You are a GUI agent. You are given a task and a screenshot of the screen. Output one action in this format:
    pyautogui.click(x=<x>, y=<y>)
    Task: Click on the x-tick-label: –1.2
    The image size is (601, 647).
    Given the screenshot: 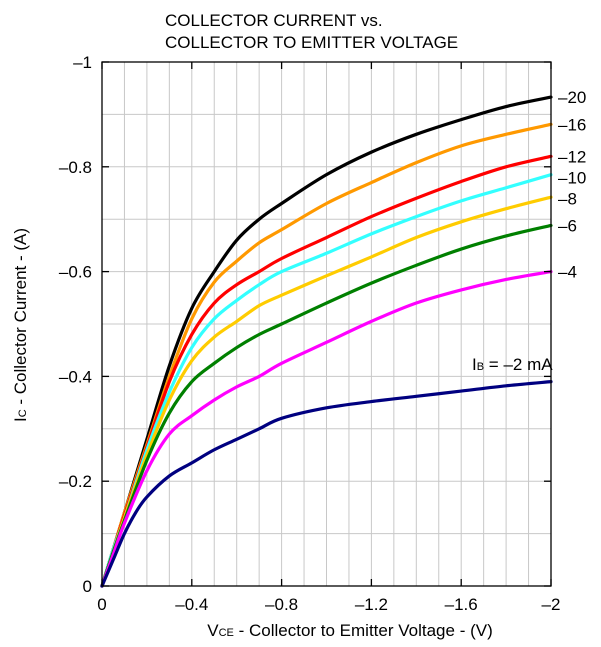 What is the action you would take?
    pyautogui.click(x=371, y=604)
    